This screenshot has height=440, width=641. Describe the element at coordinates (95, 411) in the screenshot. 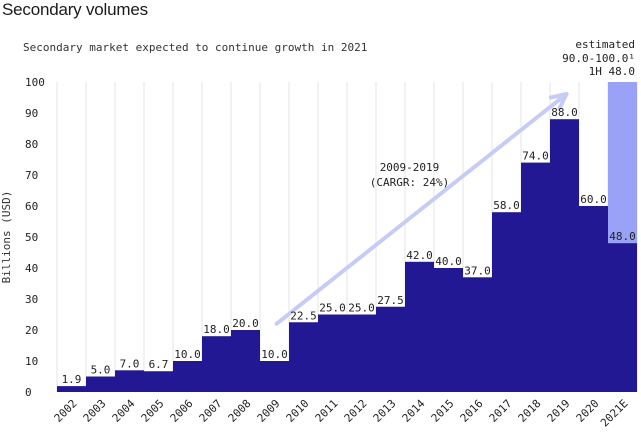

I see `x-tick-label: 2003` at that location.